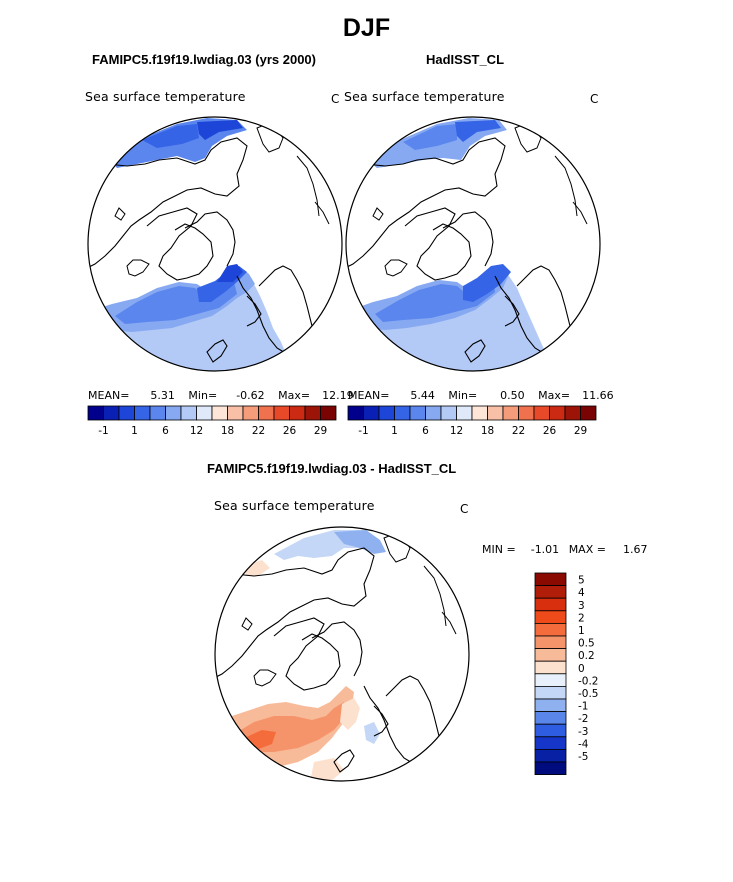 This screenshot has width=733, height=882. What do you see at coordinates (430, 137) in the screenshot?
I see `bering-cool-sst-region` at bounding box center [430, 137].